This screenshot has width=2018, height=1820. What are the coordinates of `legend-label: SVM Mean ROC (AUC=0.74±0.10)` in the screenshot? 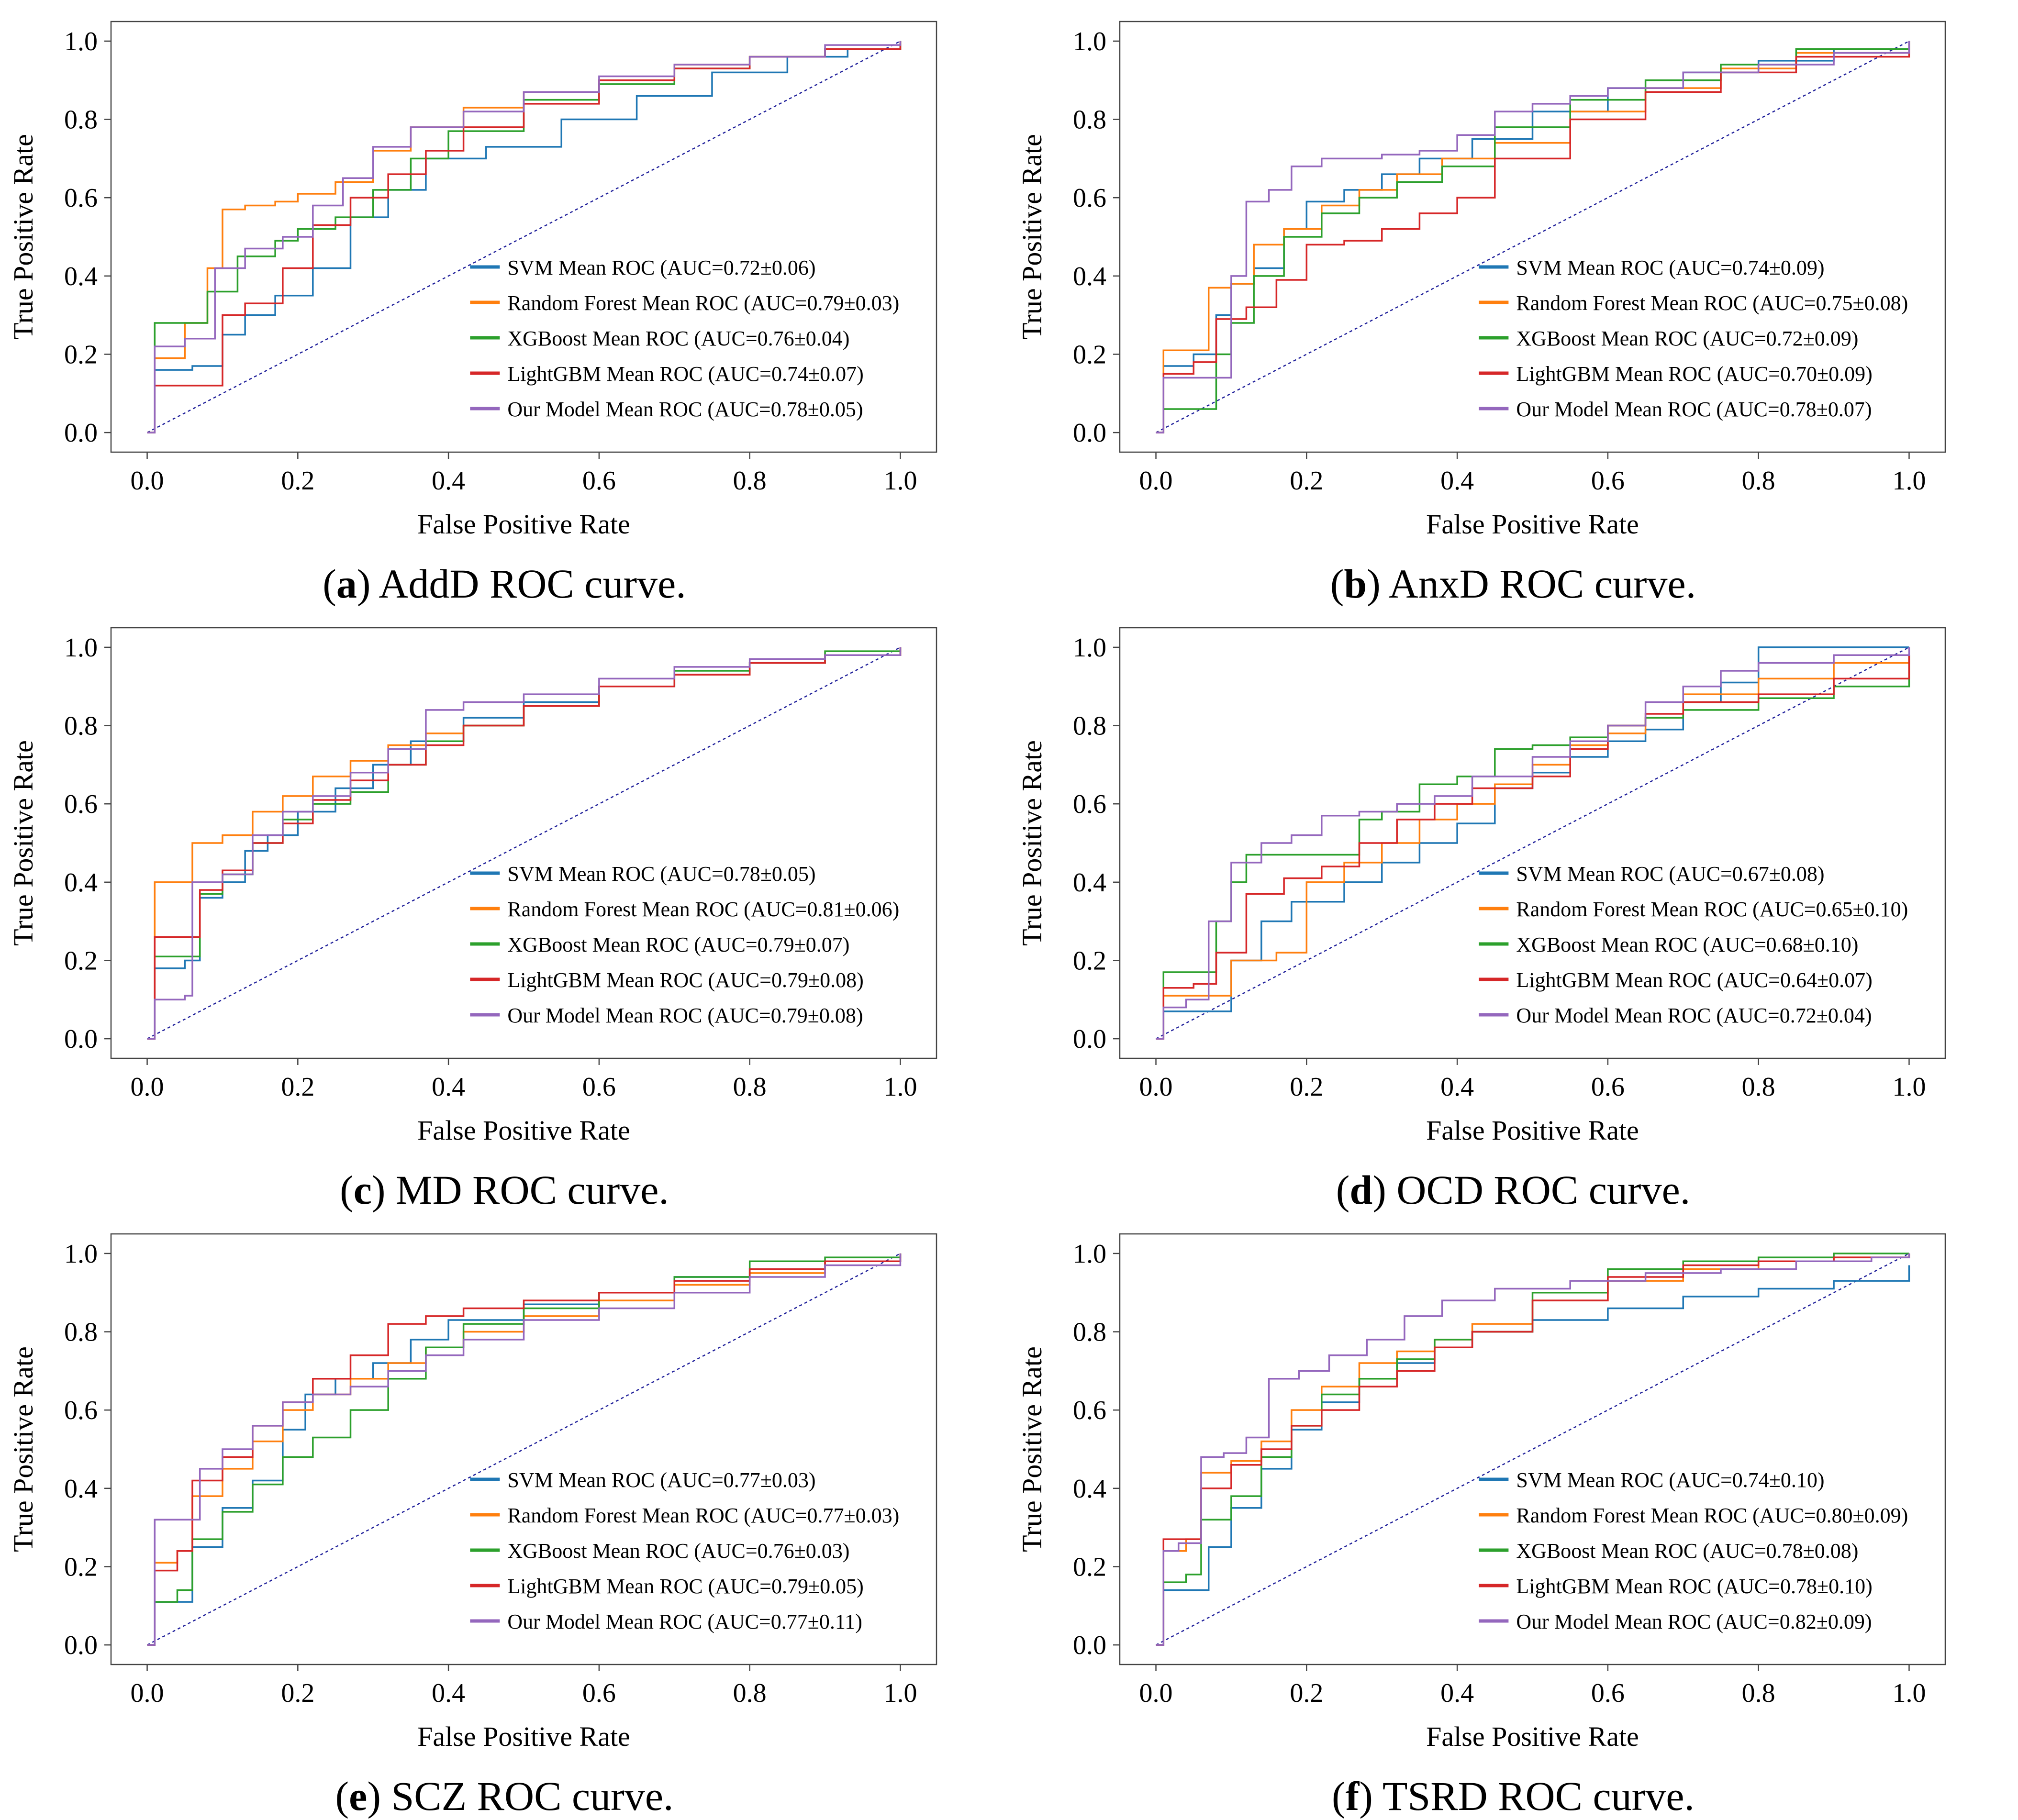 It's located at (1670, 1480).